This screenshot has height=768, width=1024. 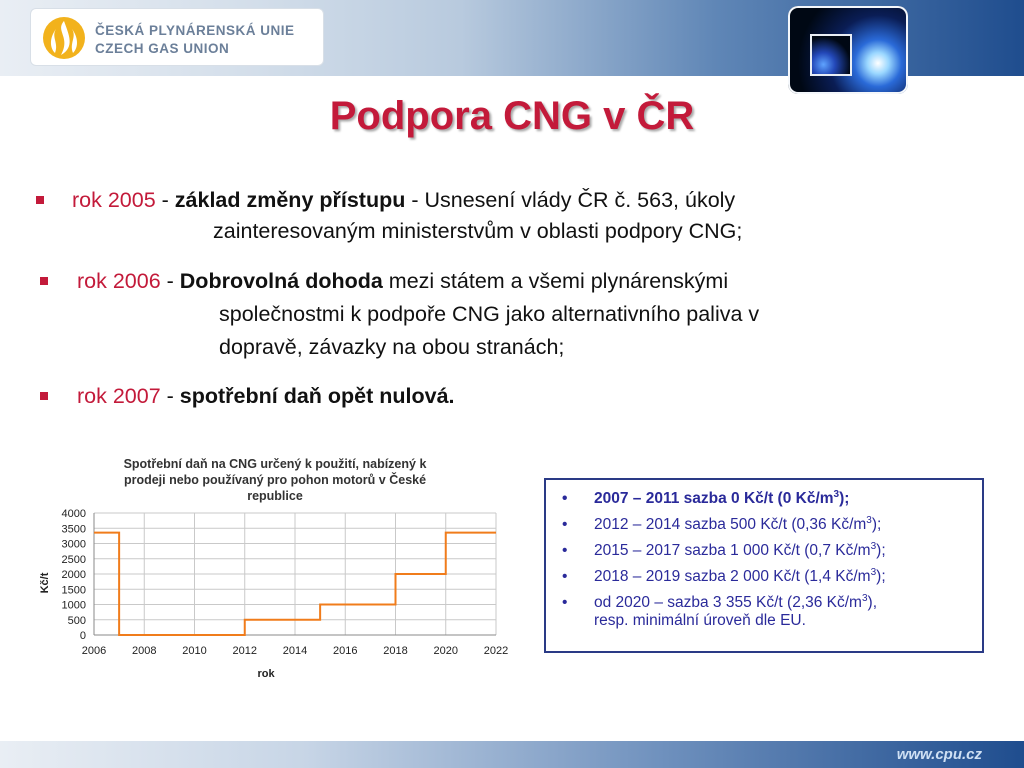 What do you see at coordinates (45, 582) in the screenshot?
I see `y-axis-label: Kč/t` at bounding box center [45, 582].